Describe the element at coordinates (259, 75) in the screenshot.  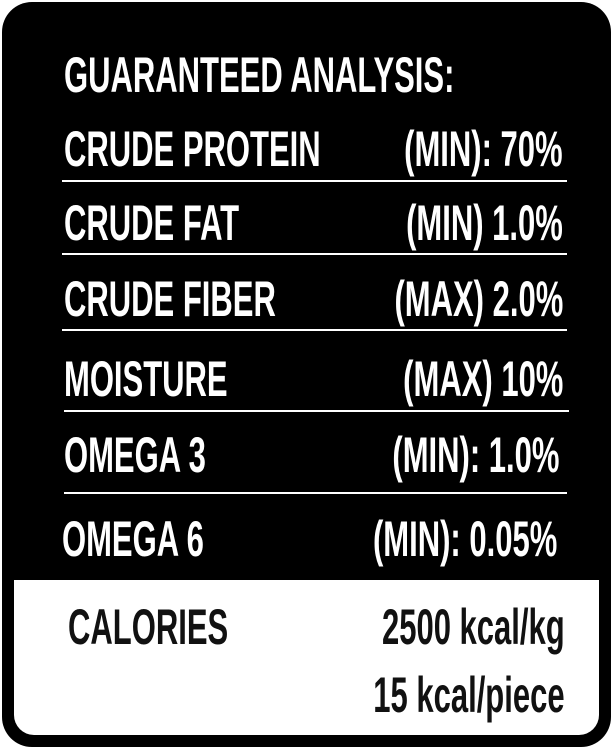
I see `label-title: GUARANTEED ANALYSIS:` at that location.